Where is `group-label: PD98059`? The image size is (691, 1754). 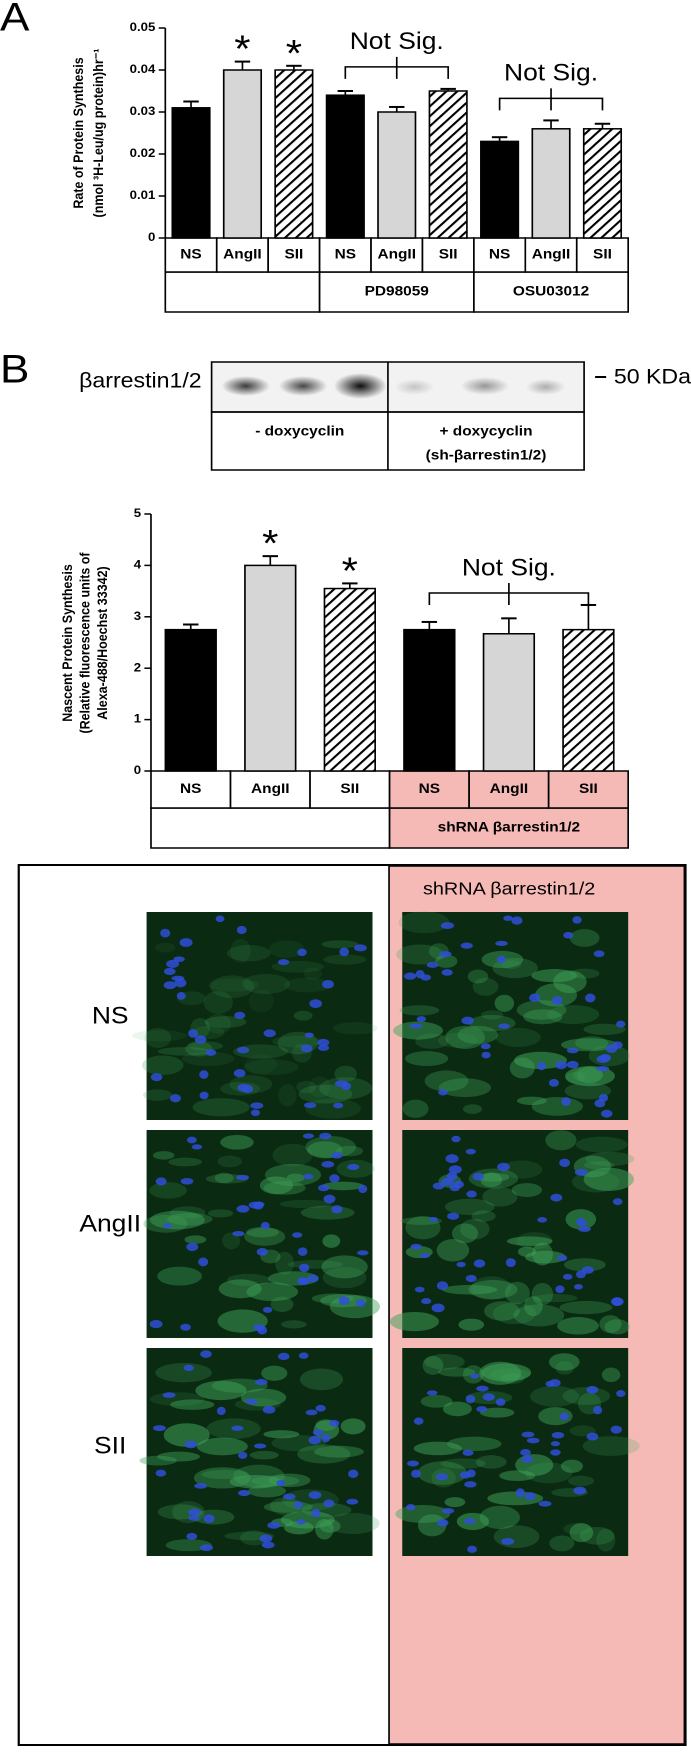
group-label: PD98059 is located at coordinates (397, 291).